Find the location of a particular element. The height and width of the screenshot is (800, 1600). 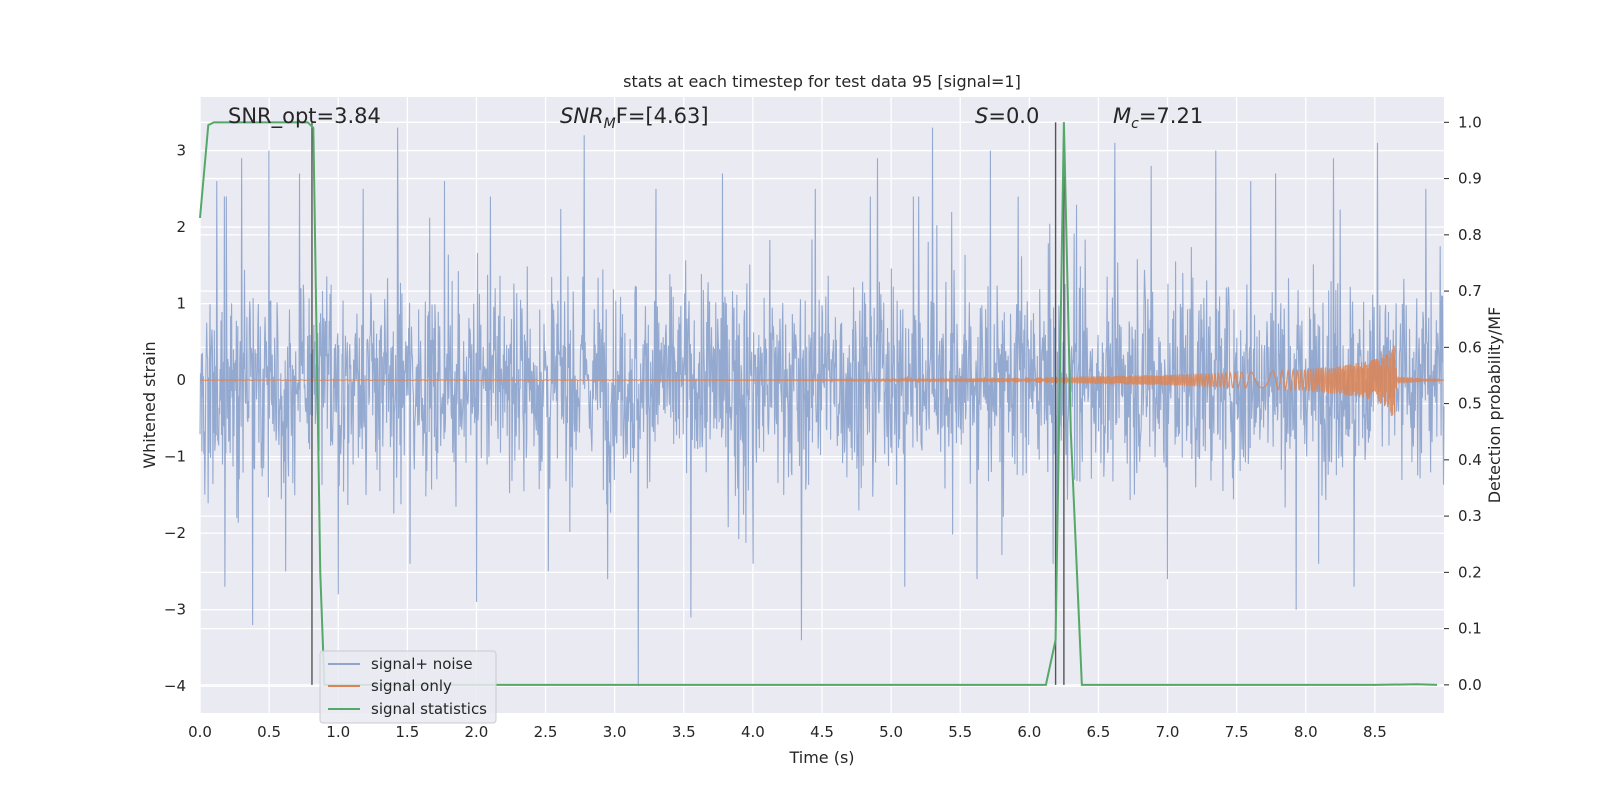

y2-tick-label: 0.8 is located at coordinates (1470, 235).